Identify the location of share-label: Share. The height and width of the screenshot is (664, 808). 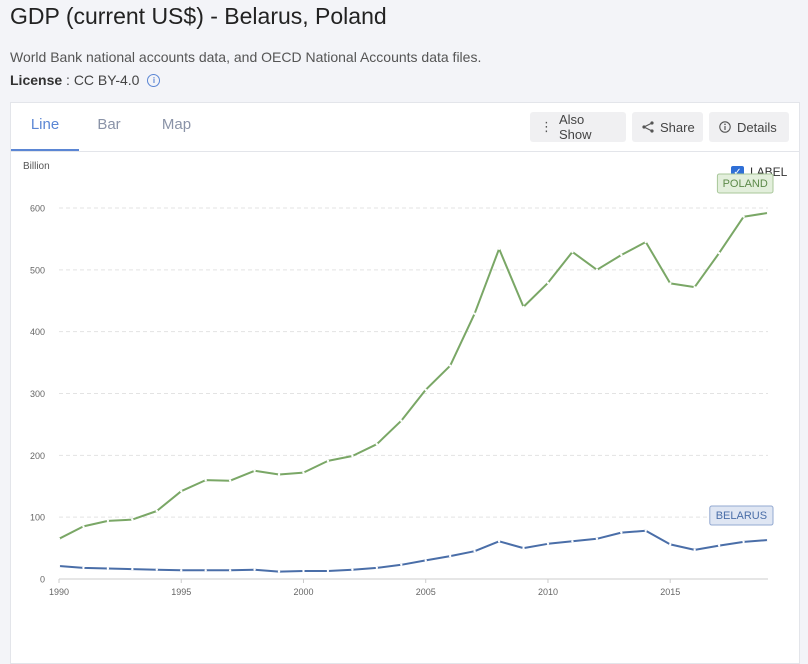
(677, 127).